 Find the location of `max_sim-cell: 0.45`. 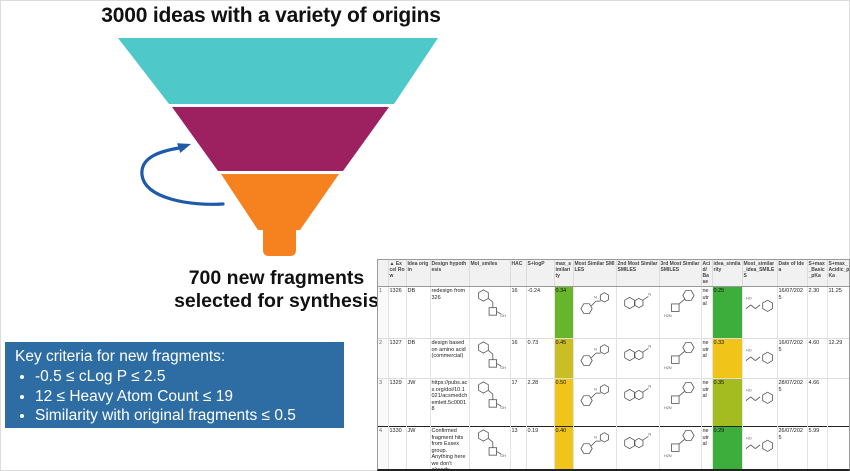

max_sim-cell: 0.45 is located at coordinates (564, 358).